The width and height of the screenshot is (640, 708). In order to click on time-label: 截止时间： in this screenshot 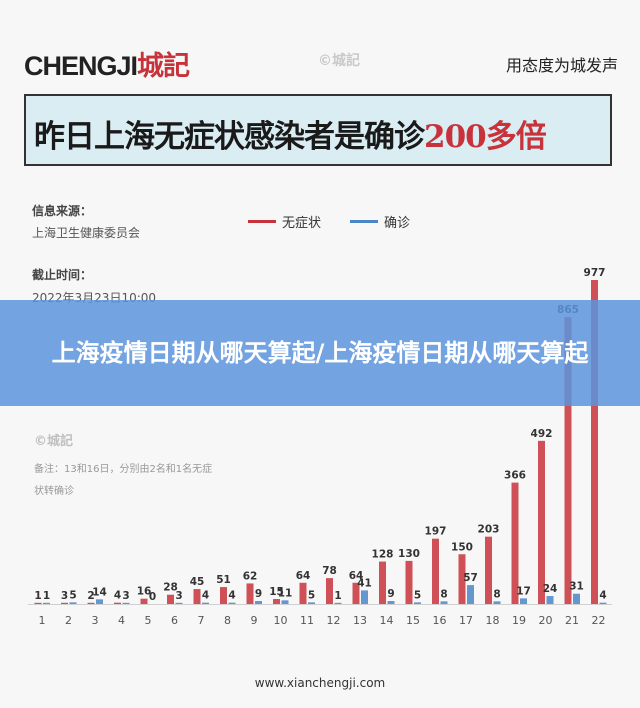, I will do `click(62, 275)`.